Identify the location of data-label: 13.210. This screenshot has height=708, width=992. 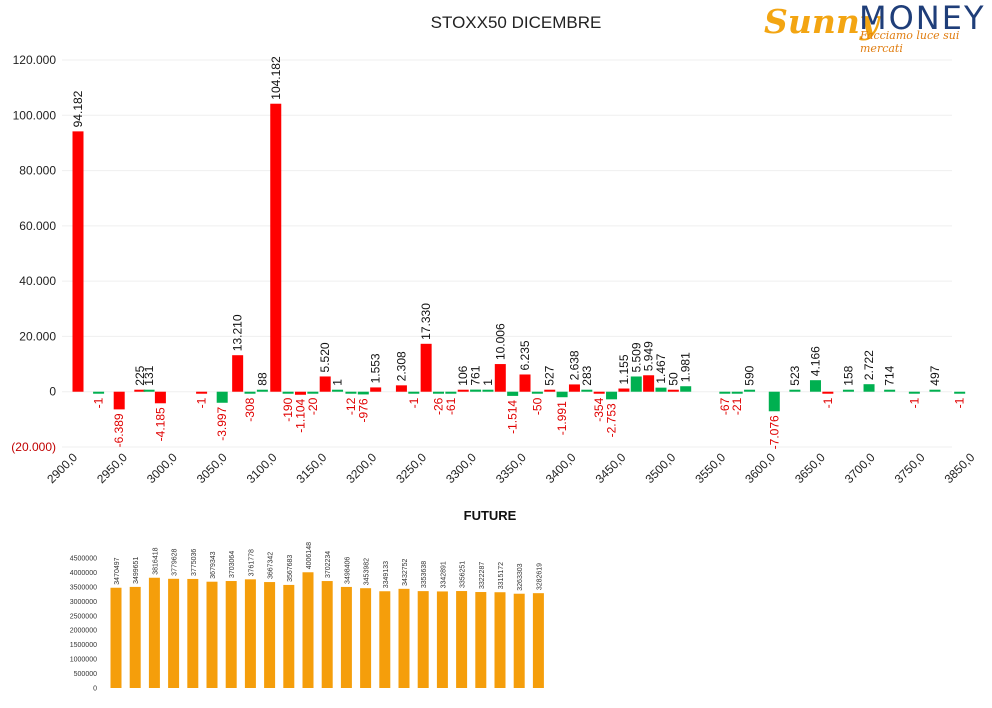
(238, 332).